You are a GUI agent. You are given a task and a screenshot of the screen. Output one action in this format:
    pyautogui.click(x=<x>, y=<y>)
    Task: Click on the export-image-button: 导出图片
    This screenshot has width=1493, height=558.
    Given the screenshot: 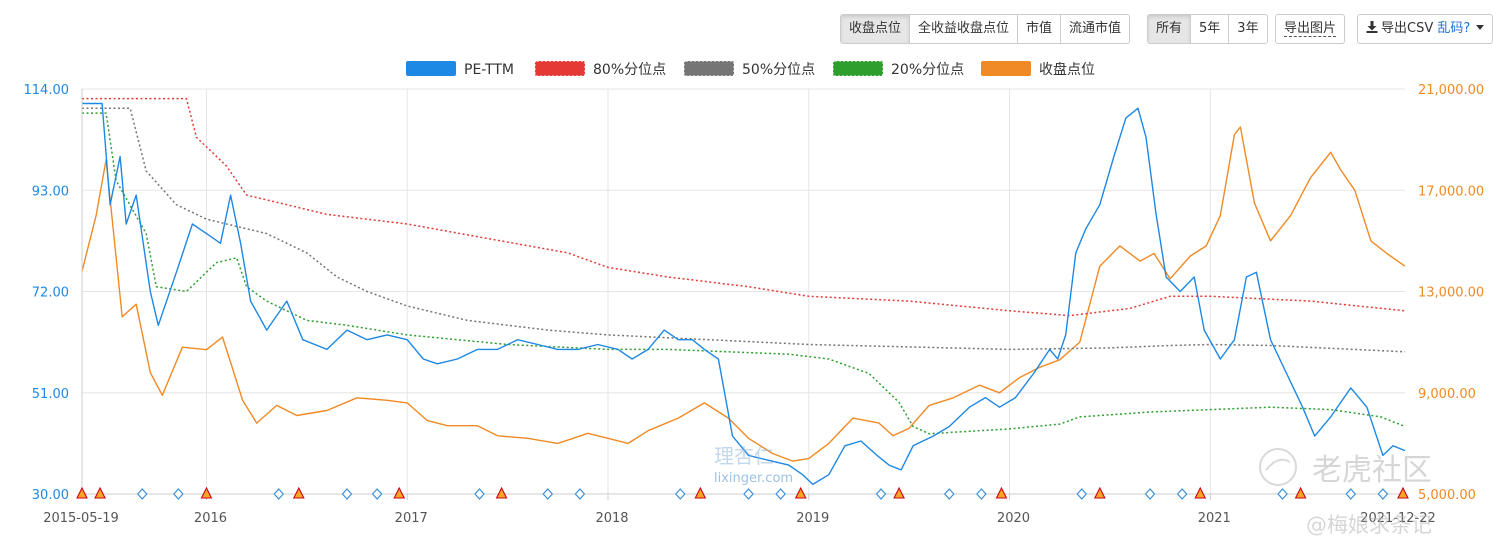 What is the action you would take?
    pyautogui.click(x=1310, y=29)
    